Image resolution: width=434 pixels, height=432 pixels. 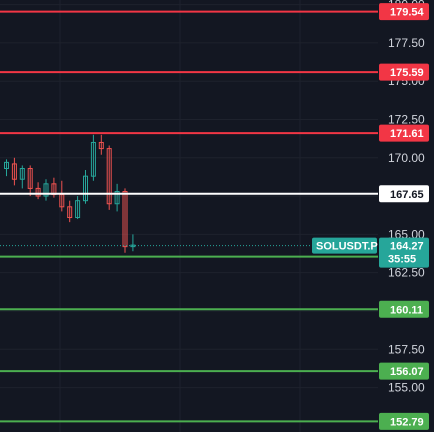 I want to click on level-tag-label: 152.79, so click(x=407, y=422).